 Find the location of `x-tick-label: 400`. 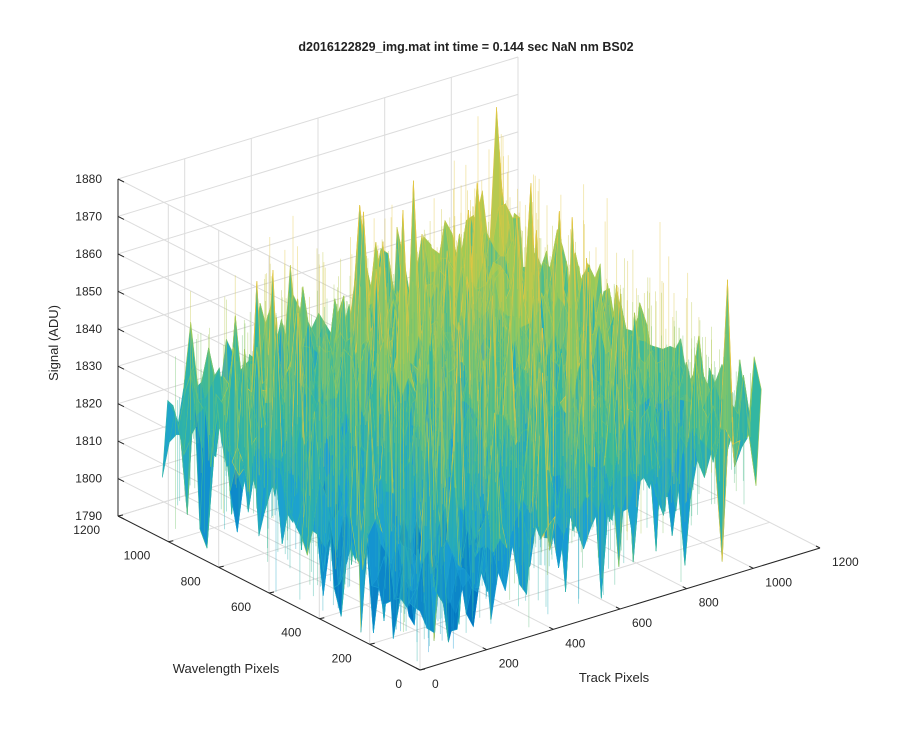

x-tick-label: 400 is located at coordinates (575, 643).